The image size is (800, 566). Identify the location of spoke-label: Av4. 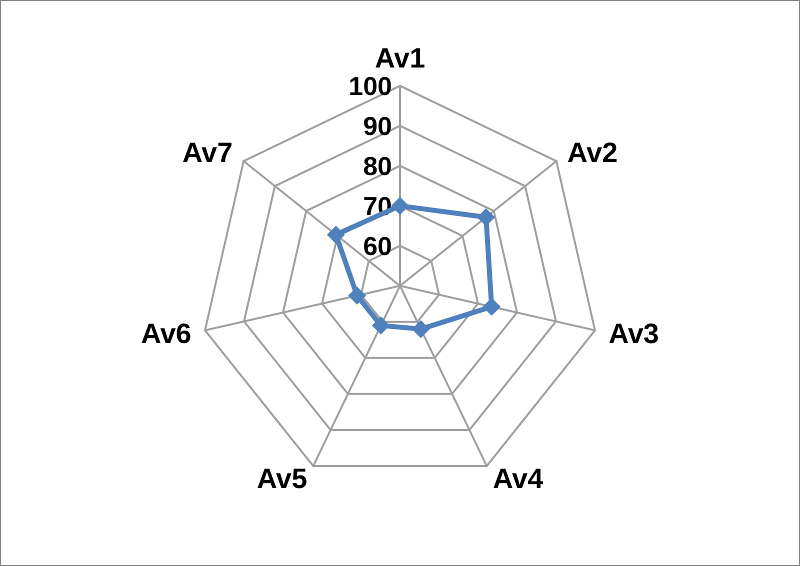
(518, 478).